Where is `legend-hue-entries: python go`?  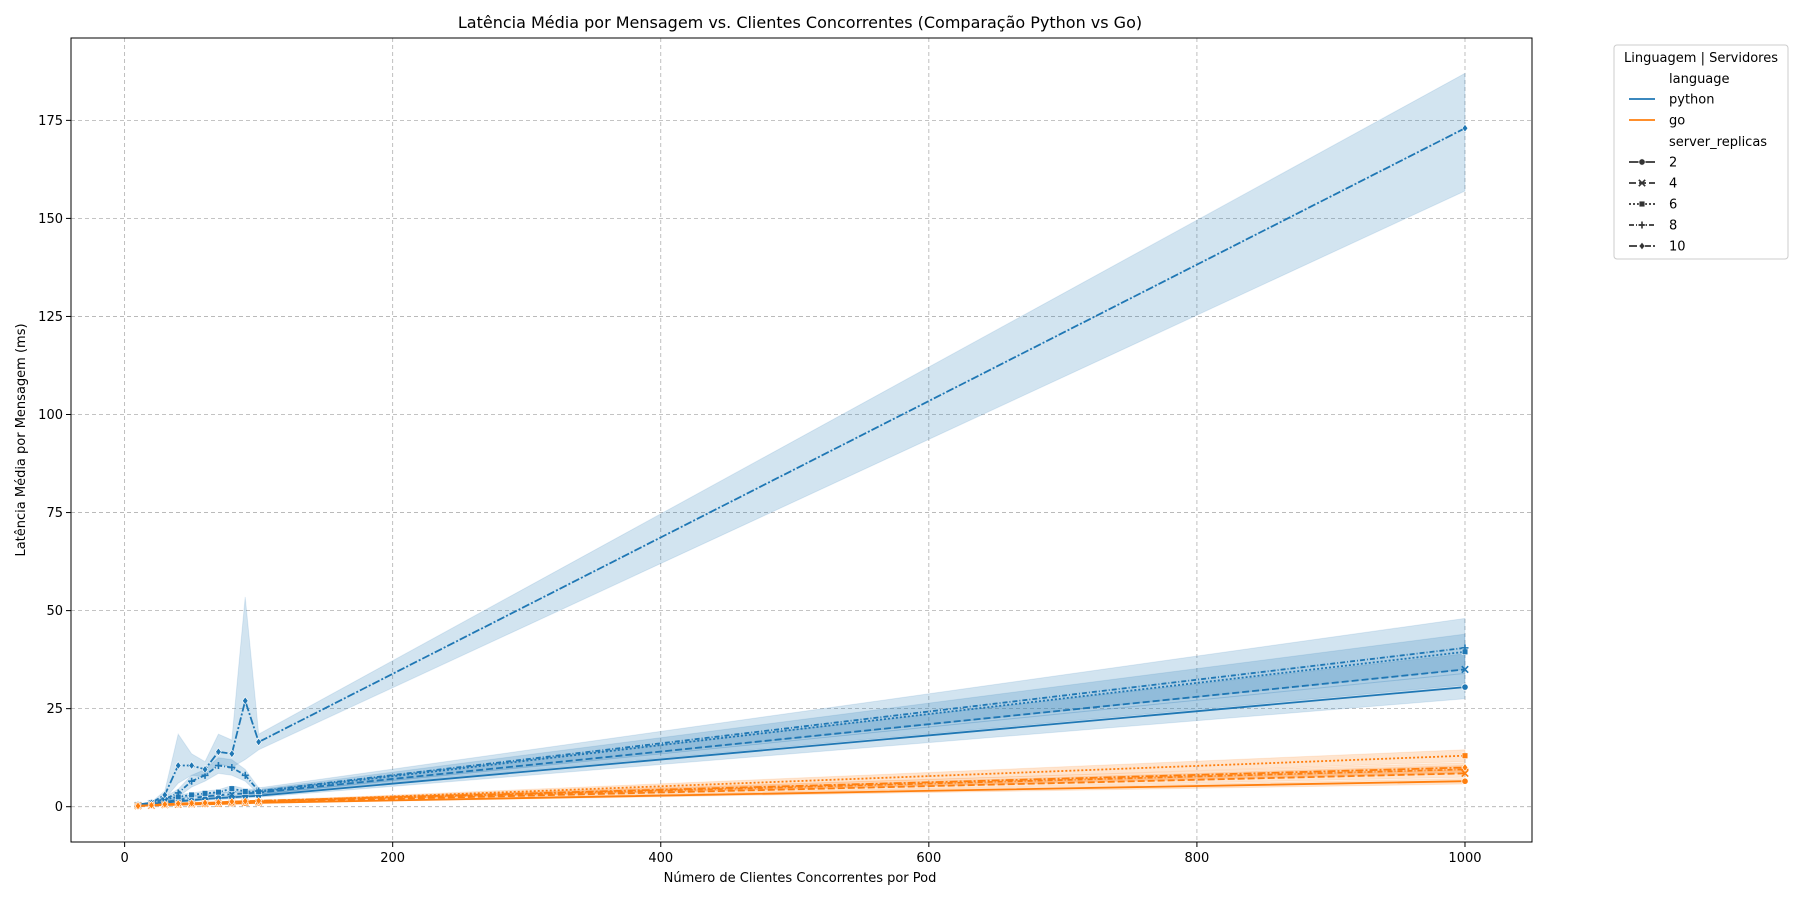 legend-hue-entries: python go is located at coordinates (1671, 111).